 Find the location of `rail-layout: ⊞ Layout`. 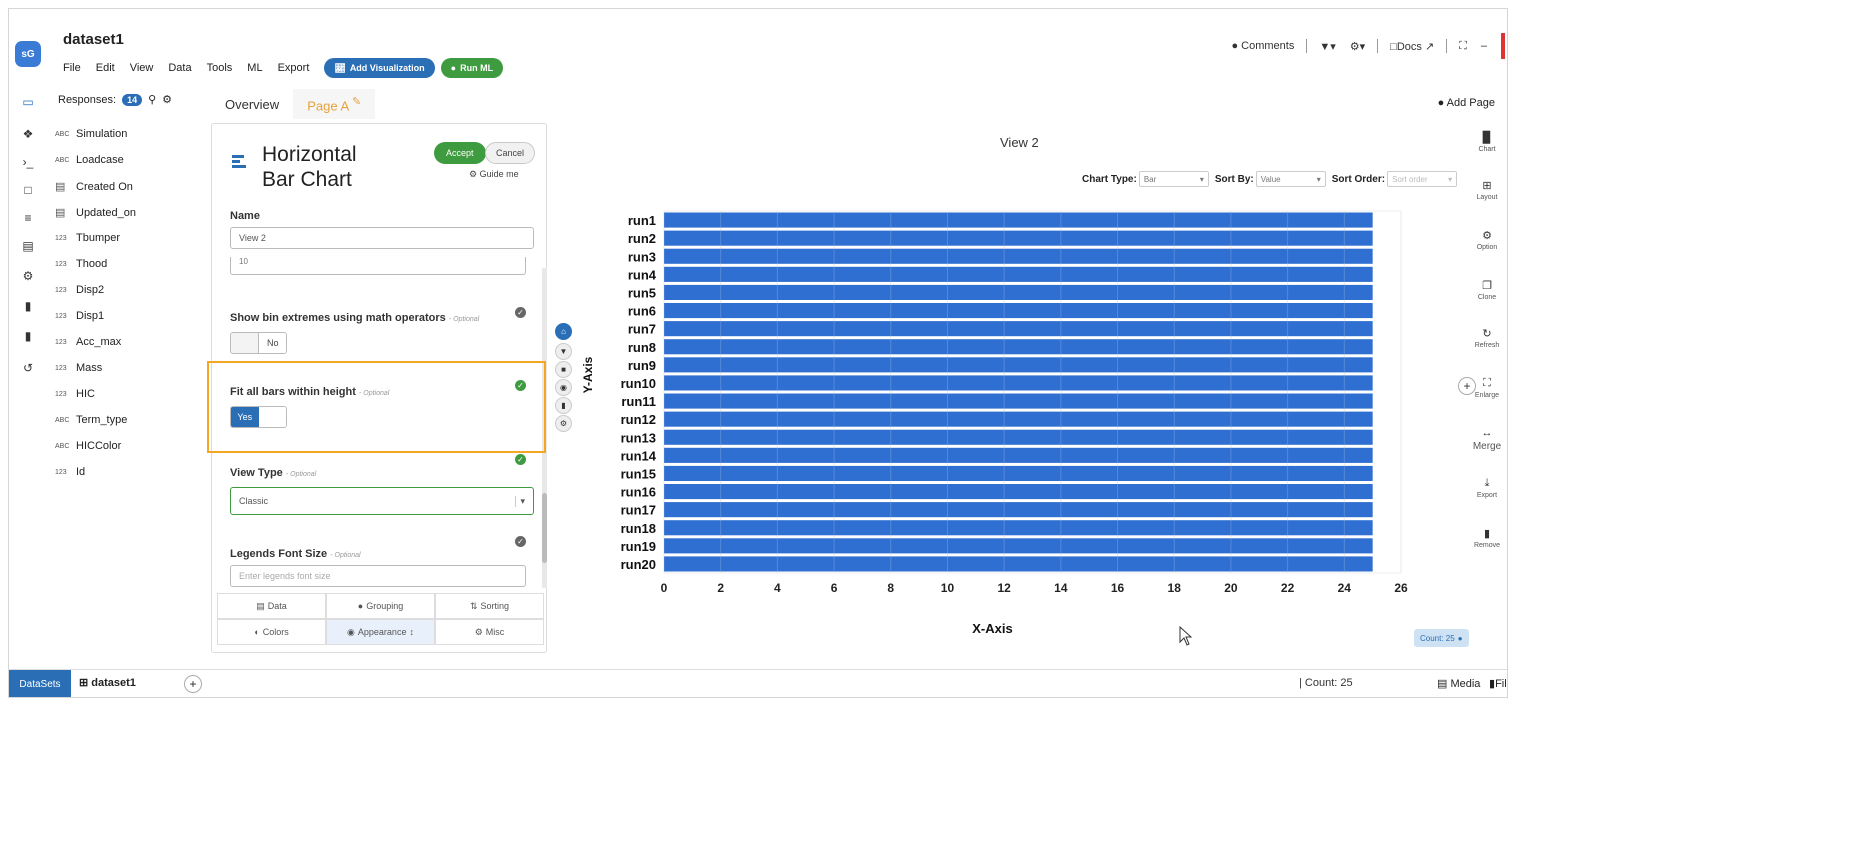

rail-layout: ⊞ Layout is located at coordinates (1487, 190).